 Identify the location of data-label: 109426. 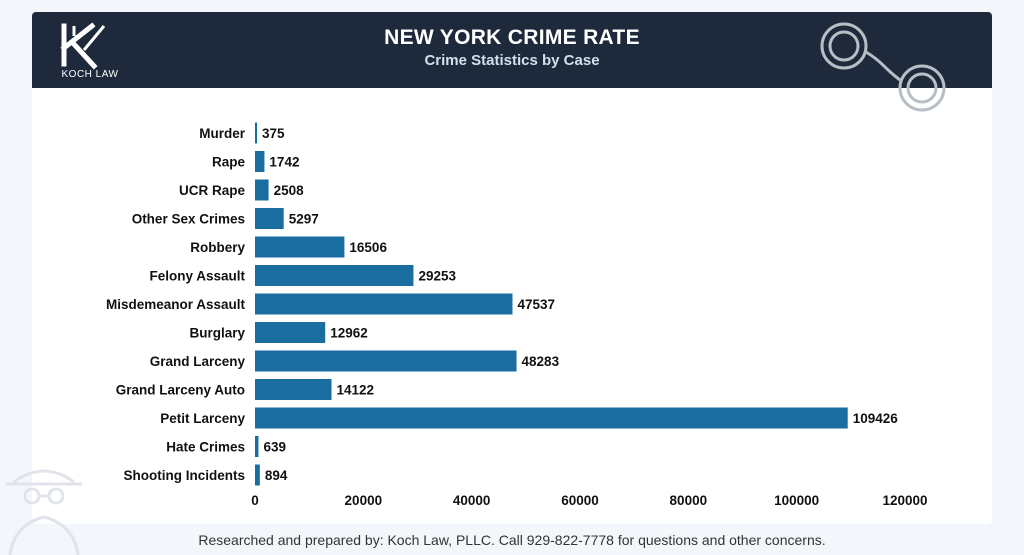
(876, 418).